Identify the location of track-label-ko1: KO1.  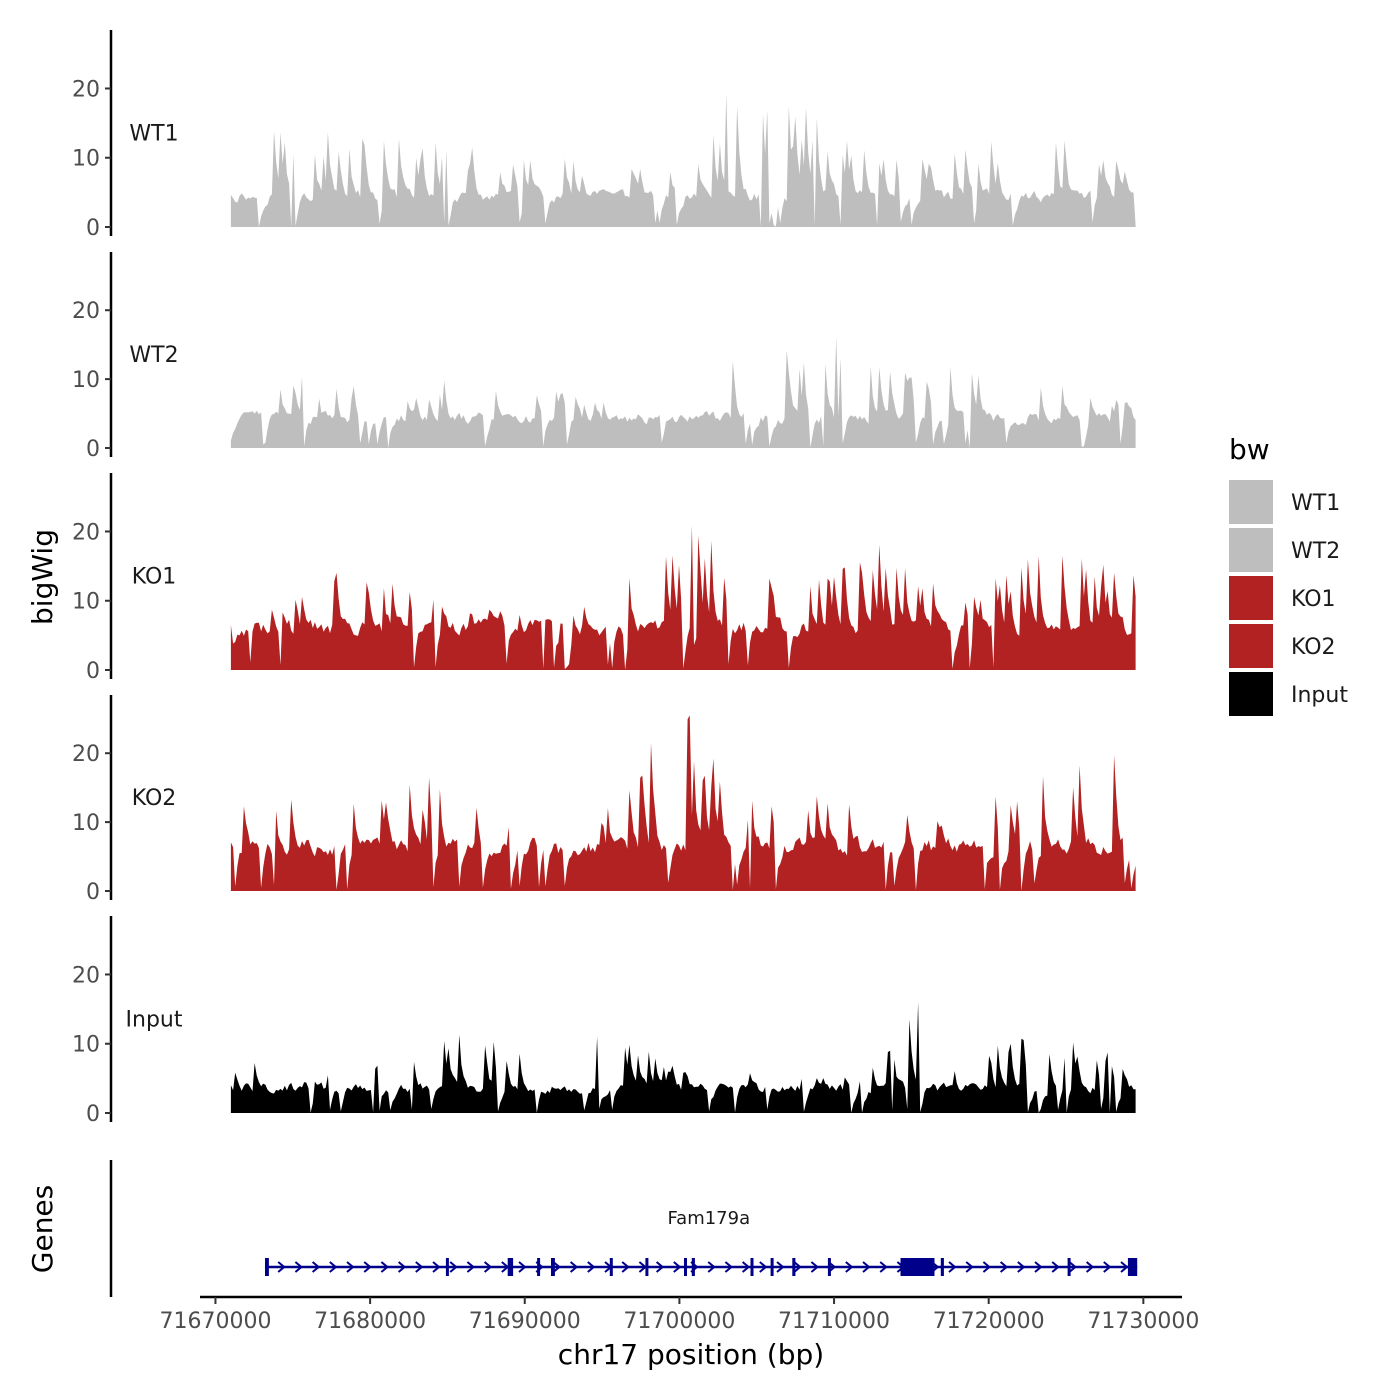
(154, 576).